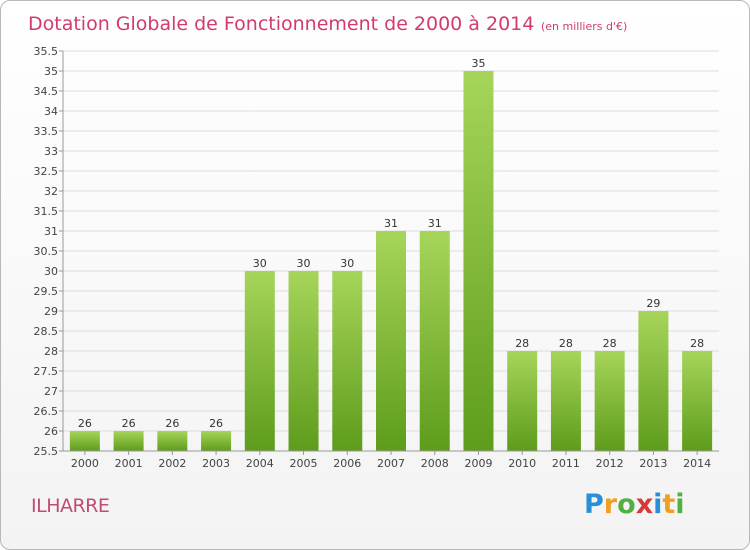 The height and width of the screenshot is (550, 750). I want to click on x-tick-label: 2009, so click(478, 463).